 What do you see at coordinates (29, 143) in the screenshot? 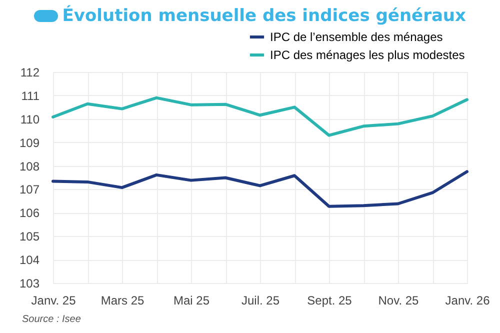
I see `y-tick-label: 109` at bounding box center [29, 143].